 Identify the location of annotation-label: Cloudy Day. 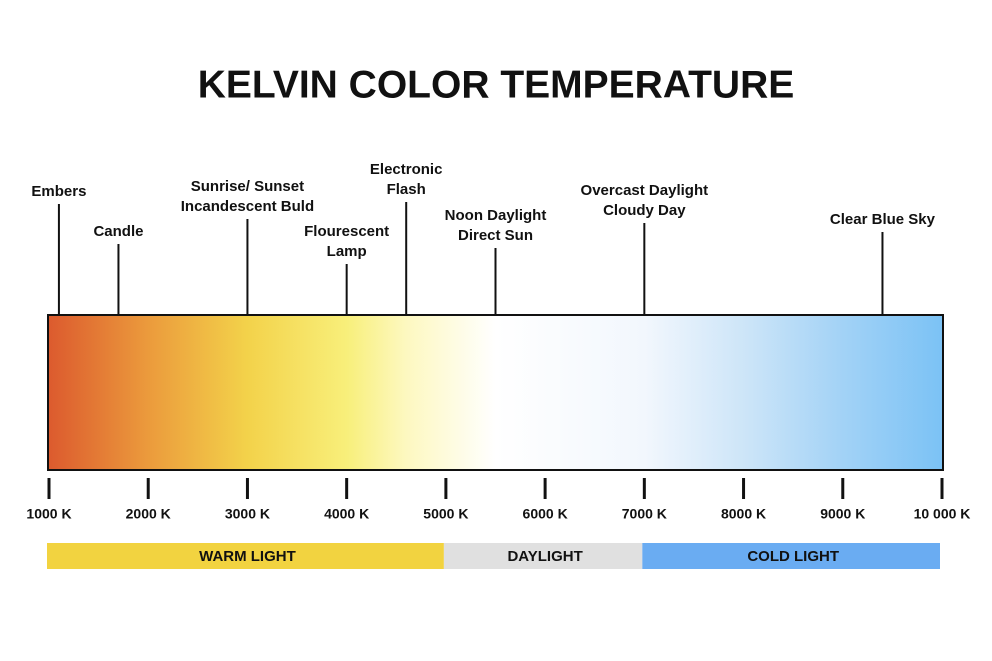
(644, 210).